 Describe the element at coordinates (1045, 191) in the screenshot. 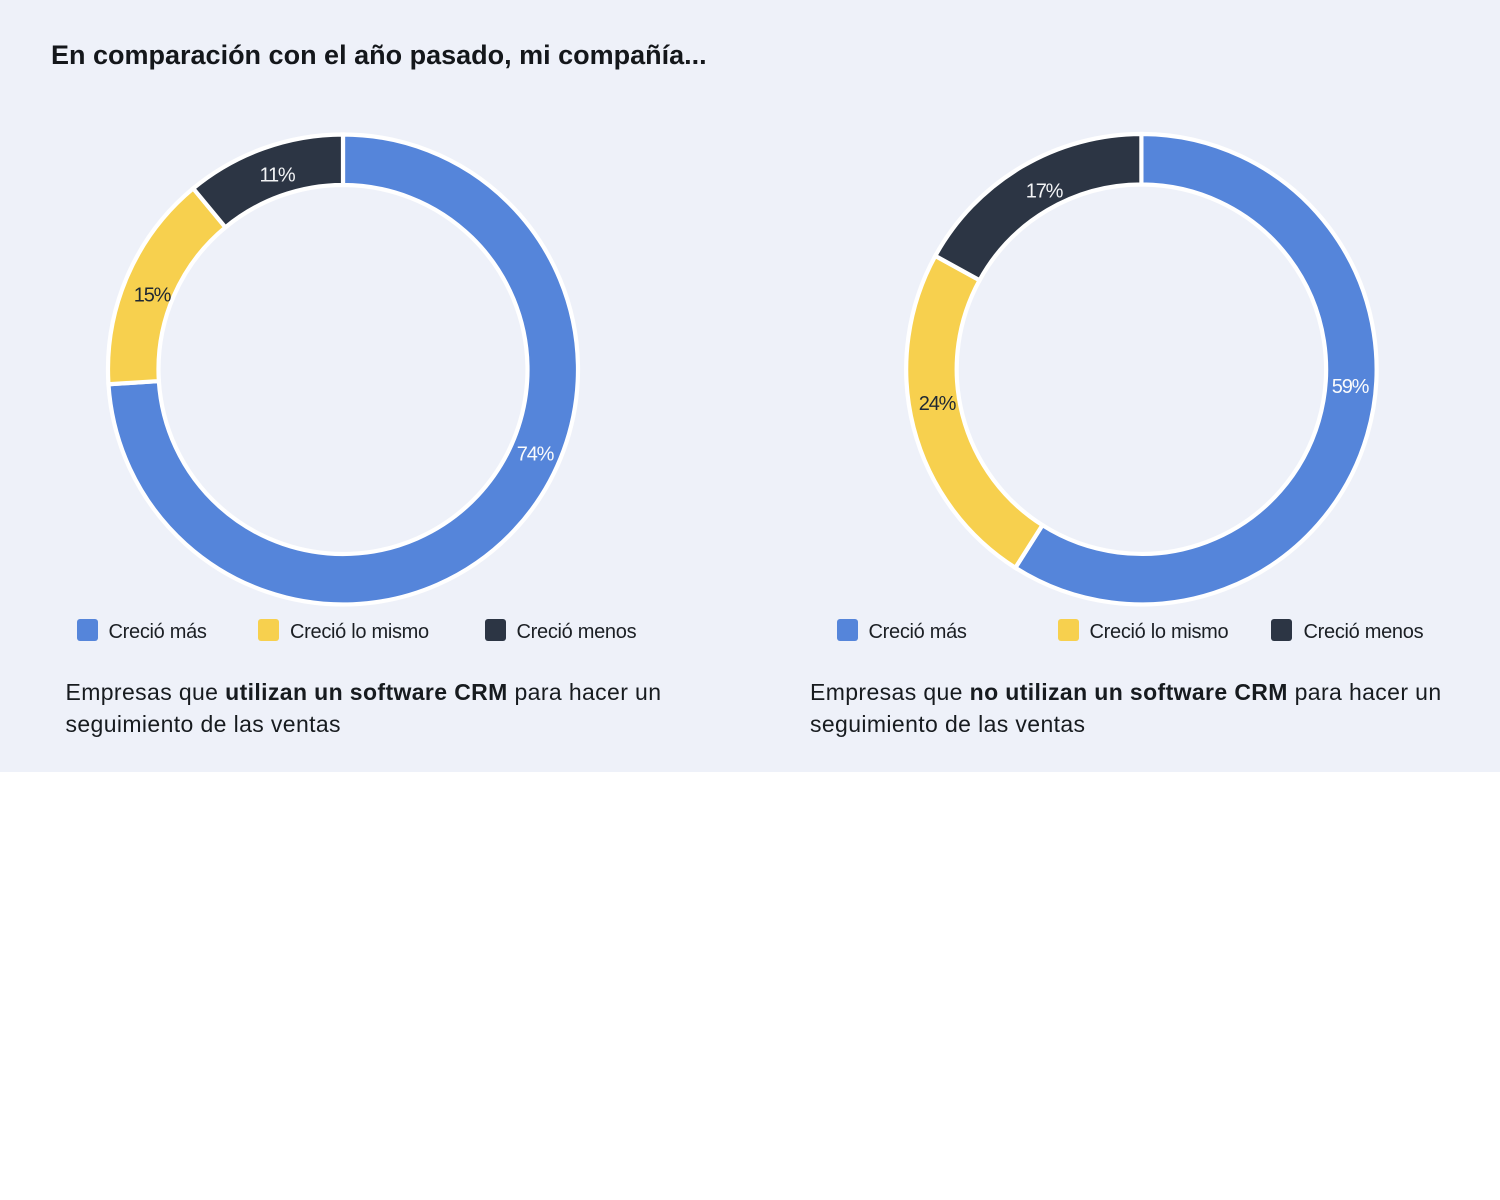

I see `svg-text: 17%` at that location.